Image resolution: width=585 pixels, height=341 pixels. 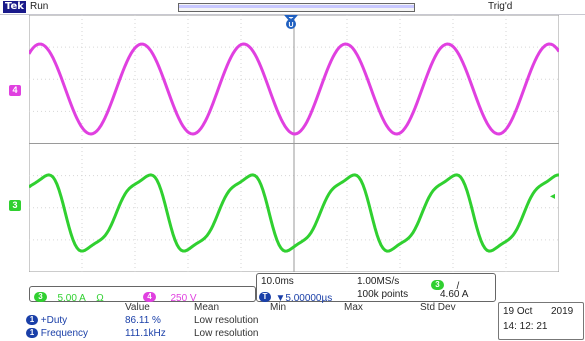 I want to click on header-min: Min, so click(x=278, y=307).